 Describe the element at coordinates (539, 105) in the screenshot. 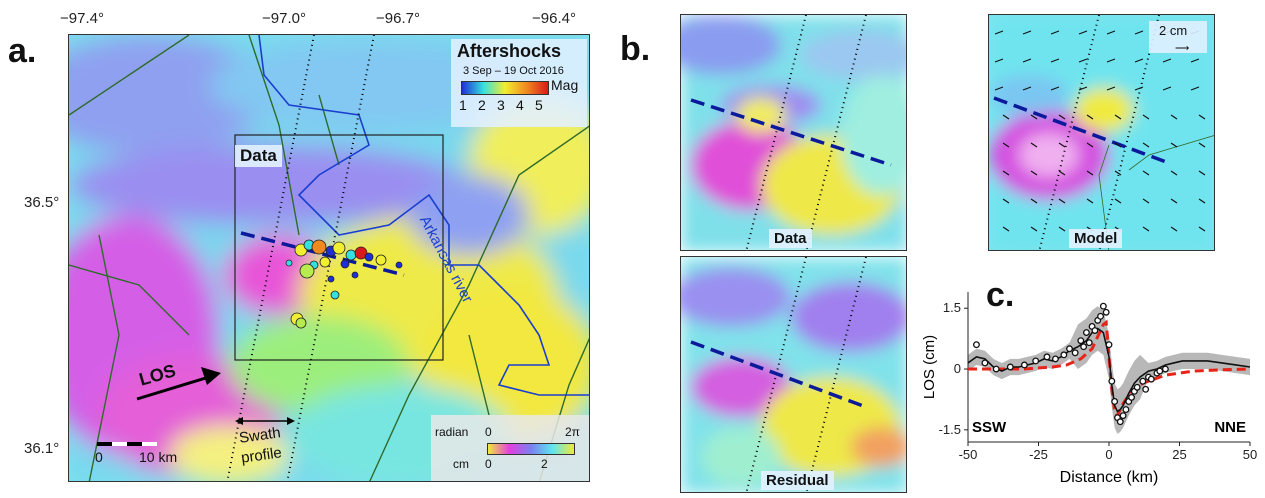

I see `mag-tick-5: 5` at that location.